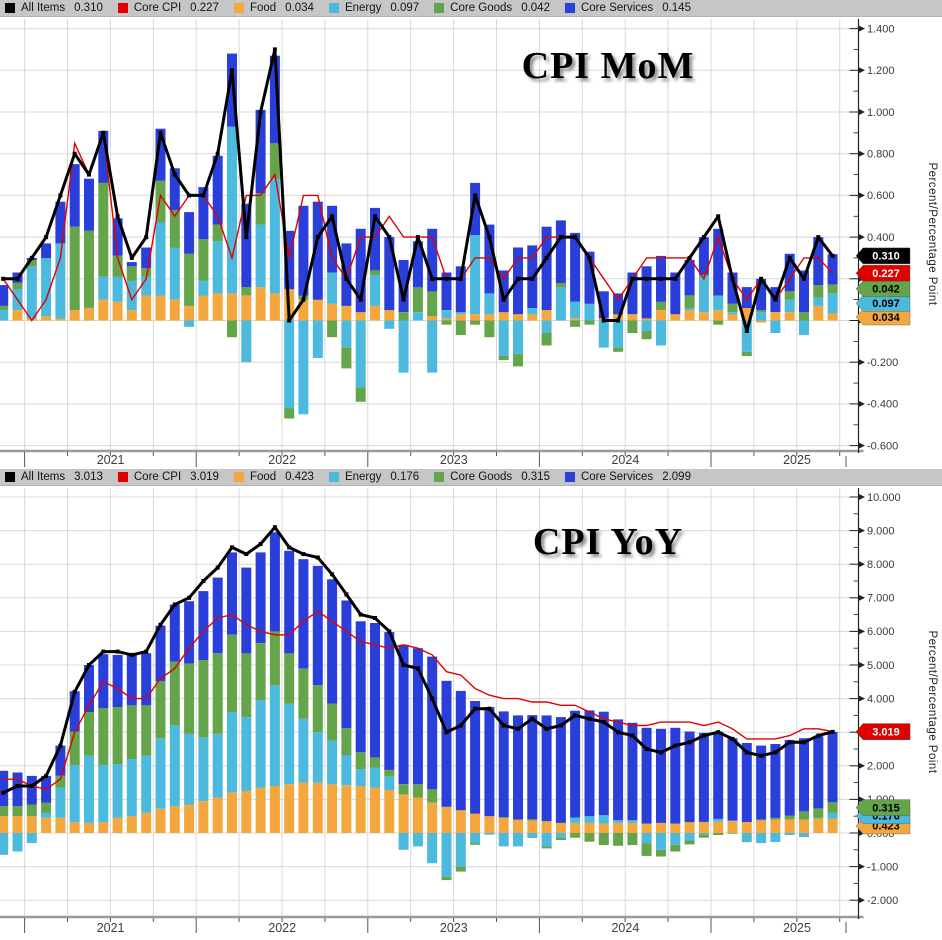  Describe the element at coordinates (882, 363) in the screenshot. I see `svg-text: -0.200` at that location.